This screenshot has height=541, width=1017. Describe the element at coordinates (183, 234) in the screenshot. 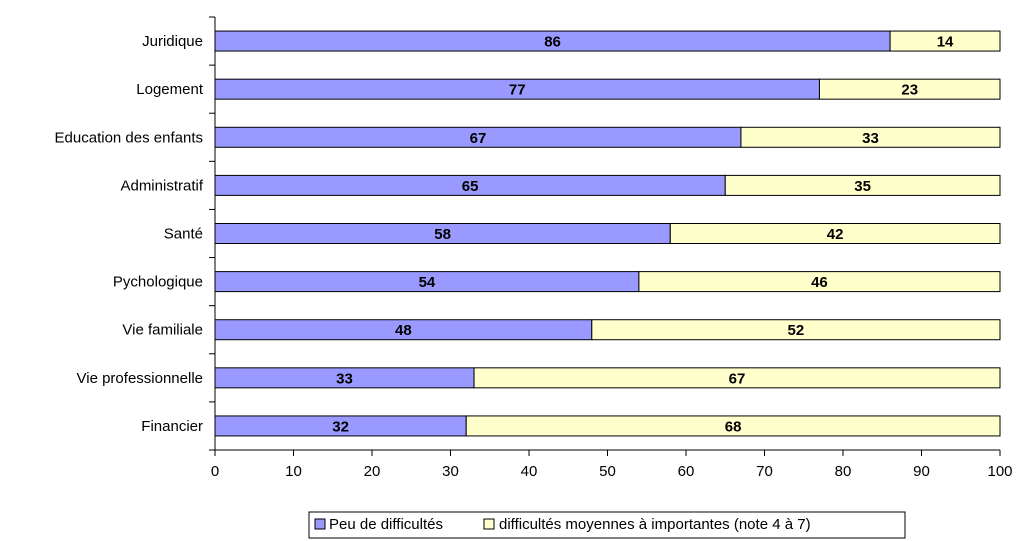

I see `category-label: Santé` at that location.